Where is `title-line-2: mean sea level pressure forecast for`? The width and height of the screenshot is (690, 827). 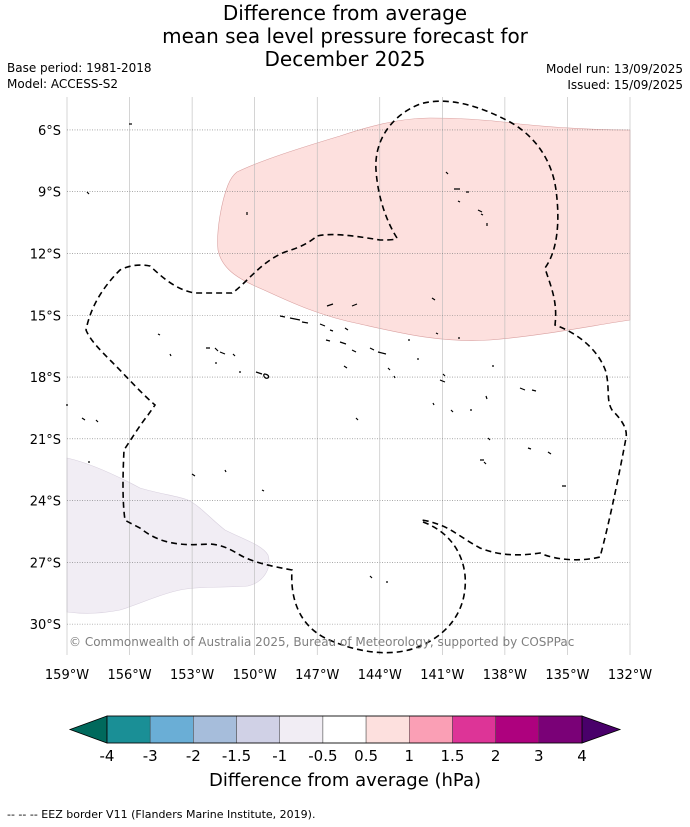 title-line-2: mean sea level pressure forecast for is located at coordinates (345, 36).